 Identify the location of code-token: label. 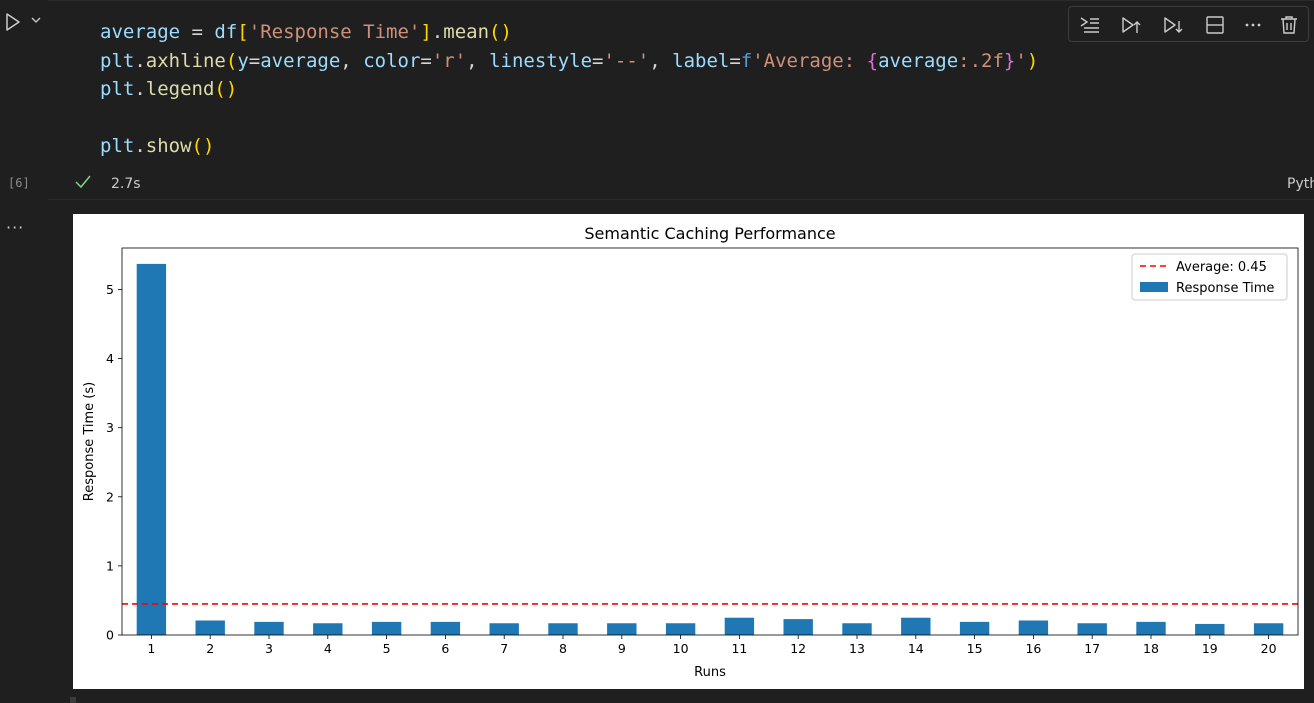
(701, 60).